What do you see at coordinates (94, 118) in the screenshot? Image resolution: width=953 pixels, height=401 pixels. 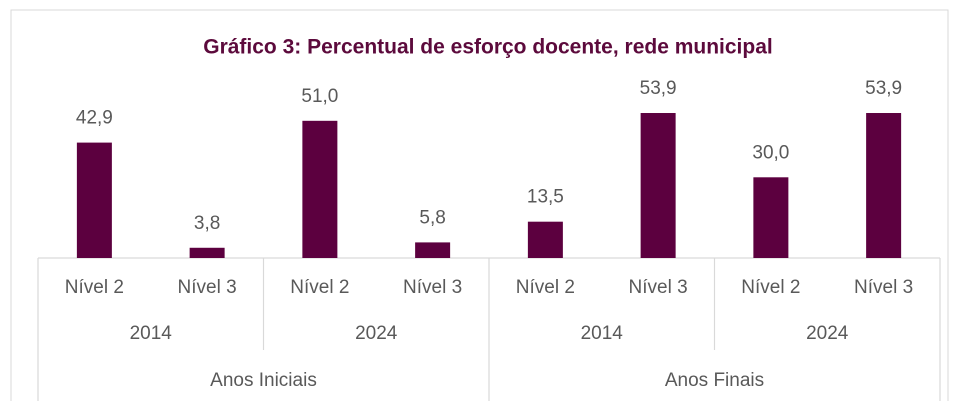 I see `data-label: 42,9` at bounding box center [94, 118].